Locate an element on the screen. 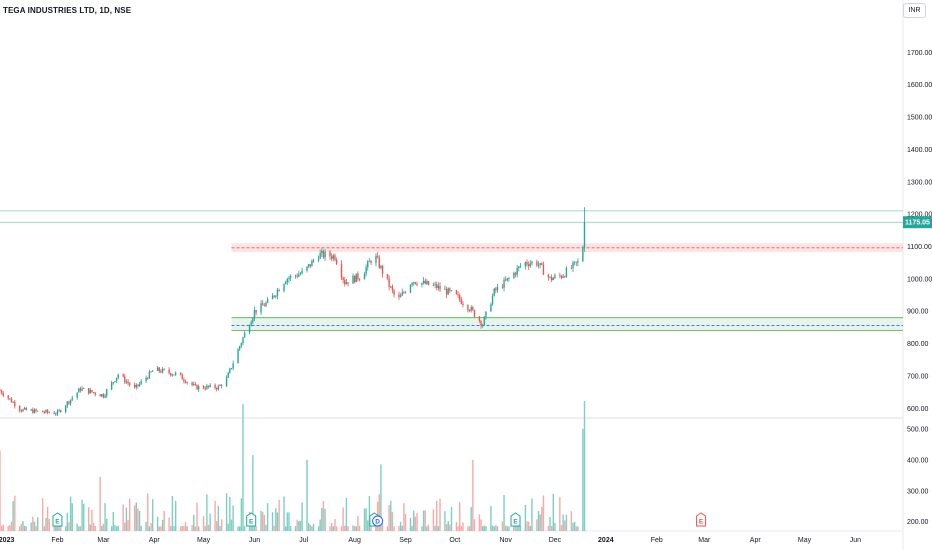 The height and width of the screenshot is (550, 932). volume-scale-label: 300.00 is located at coordinates (918, 491).